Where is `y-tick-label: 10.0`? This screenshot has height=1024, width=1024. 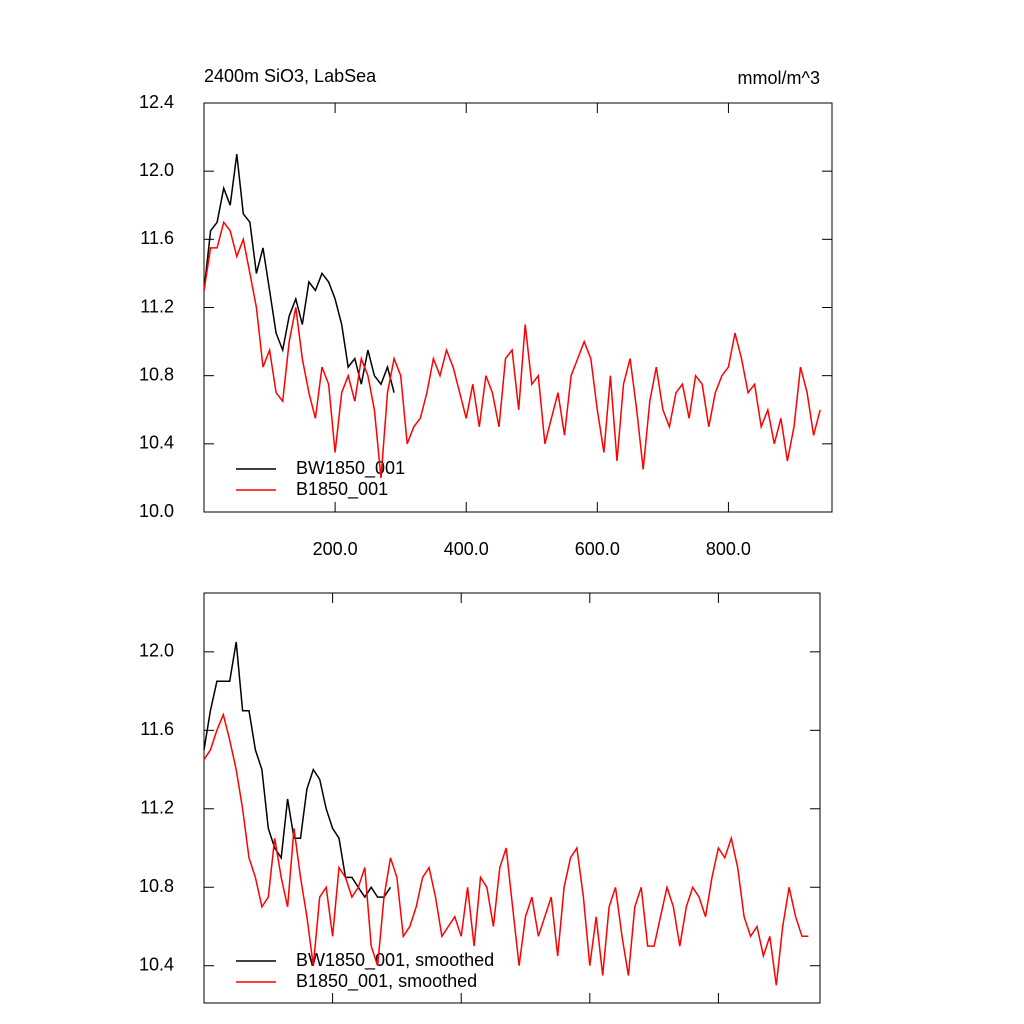
y-tick-label: 10.0 is located at coordinates (156, 511).